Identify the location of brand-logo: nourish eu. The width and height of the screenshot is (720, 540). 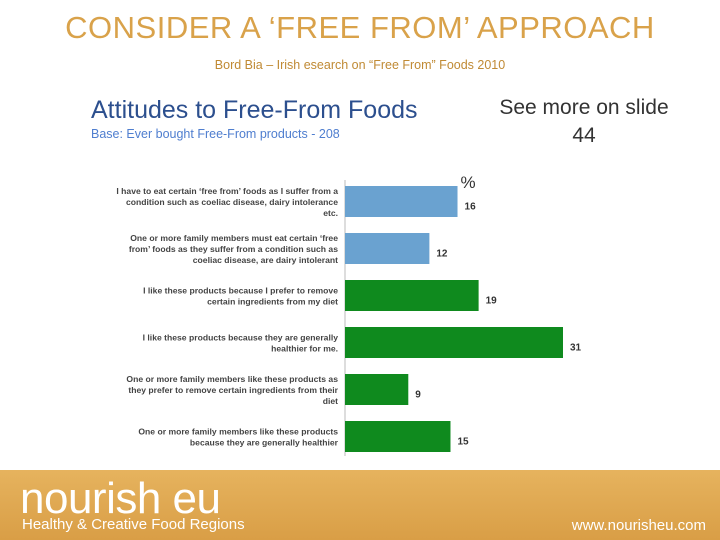
(120, 498).